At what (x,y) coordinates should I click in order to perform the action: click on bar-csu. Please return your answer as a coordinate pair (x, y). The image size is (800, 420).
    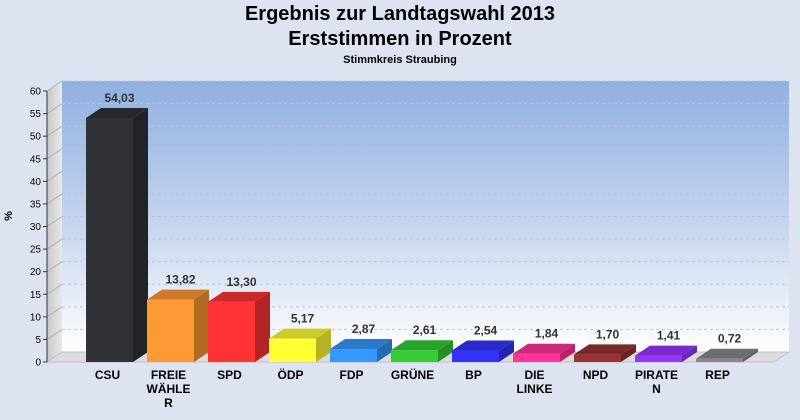
    Looking at the image, I should click on (117, 234).